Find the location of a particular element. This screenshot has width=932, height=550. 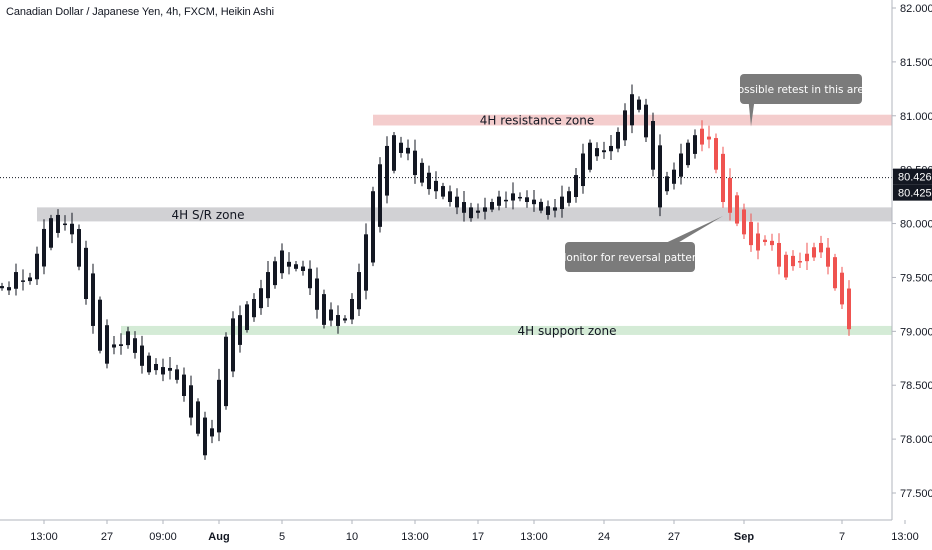

x-tick-label: Sep is located at coordinates (744, 537).